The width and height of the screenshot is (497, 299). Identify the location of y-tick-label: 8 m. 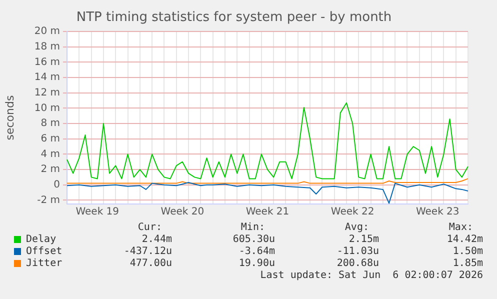
(50, 124).